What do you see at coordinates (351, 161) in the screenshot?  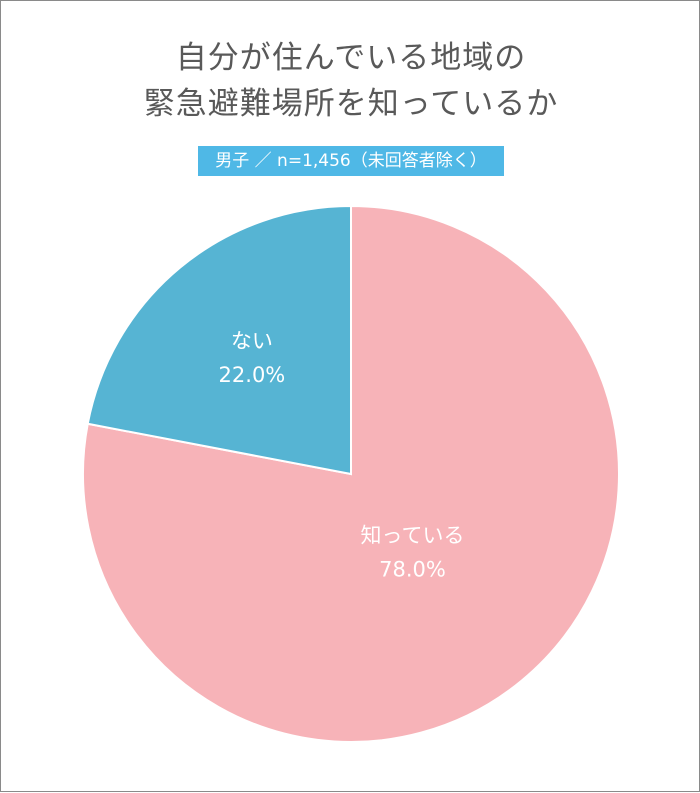 I see `sample-size-badge: 男子 ／ n=1,456（未回答者除く）` at bounding box center [351, 161].